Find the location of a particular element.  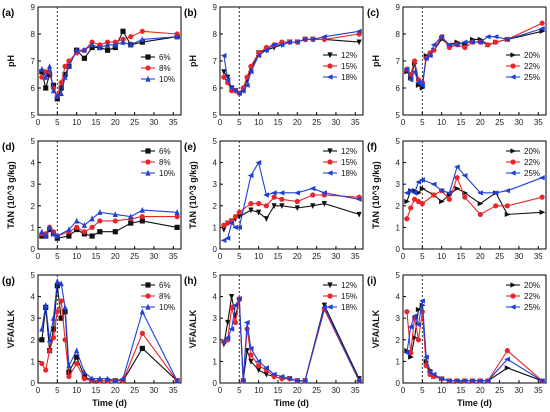

legend-entry: 8% is located at coordinates (156, 296).